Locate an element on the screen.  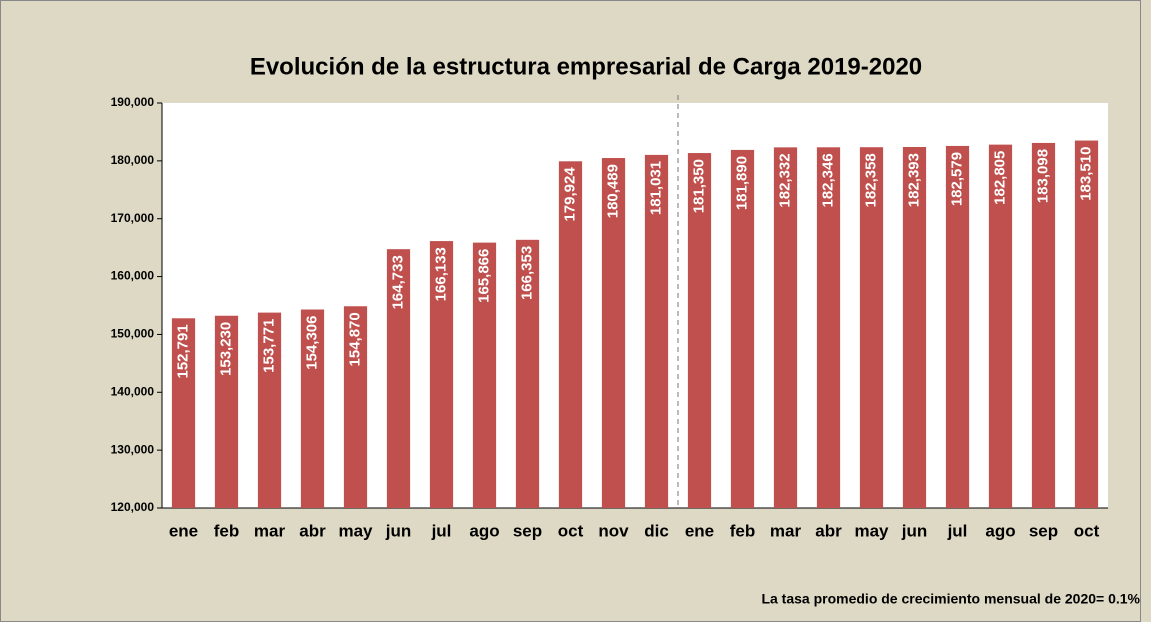
value-label: 182,579 is located at coordinates (956, 179).